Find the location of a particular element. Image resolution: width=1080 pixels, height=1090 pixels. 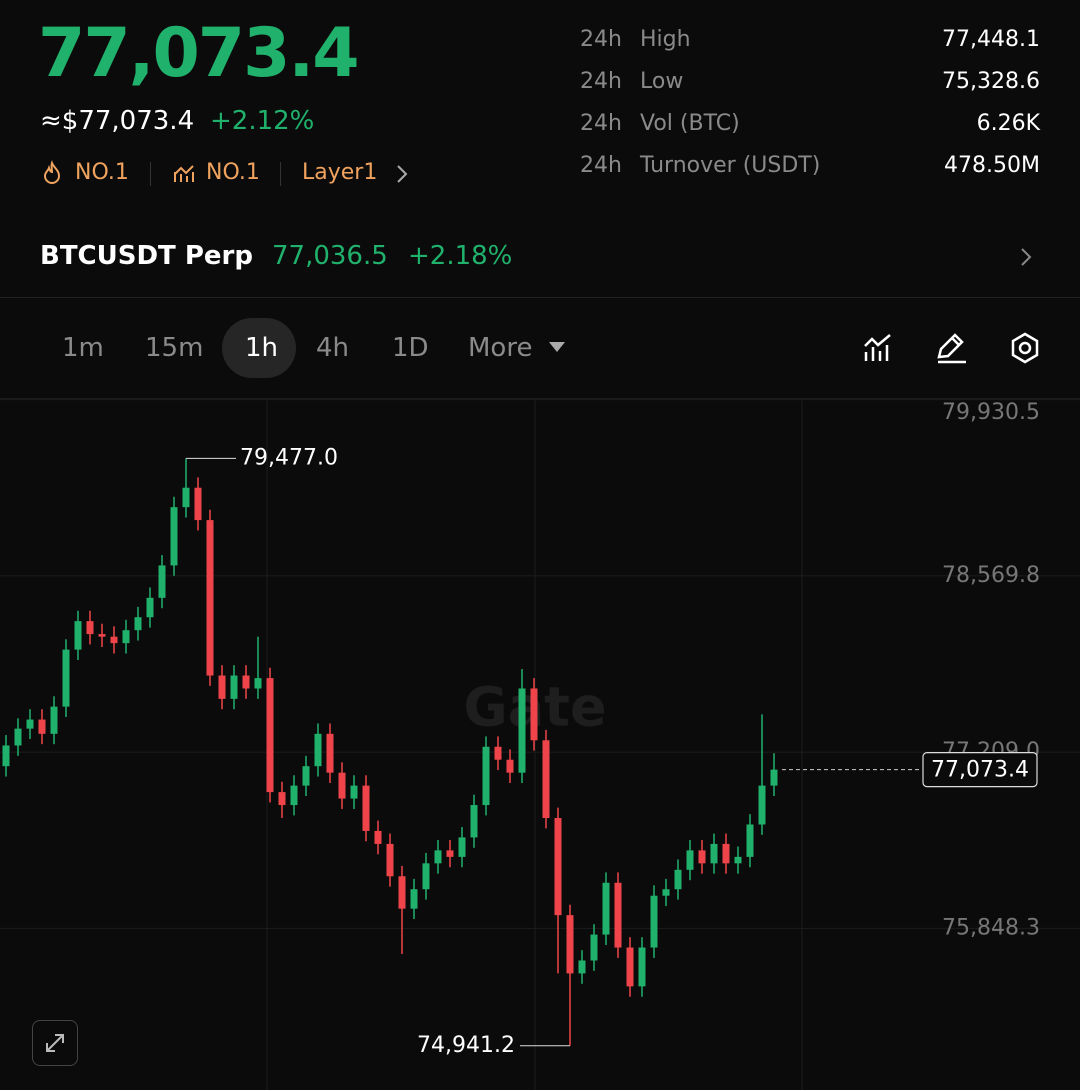

timeframe-tab: 1D is located at coordinates (410, 348).